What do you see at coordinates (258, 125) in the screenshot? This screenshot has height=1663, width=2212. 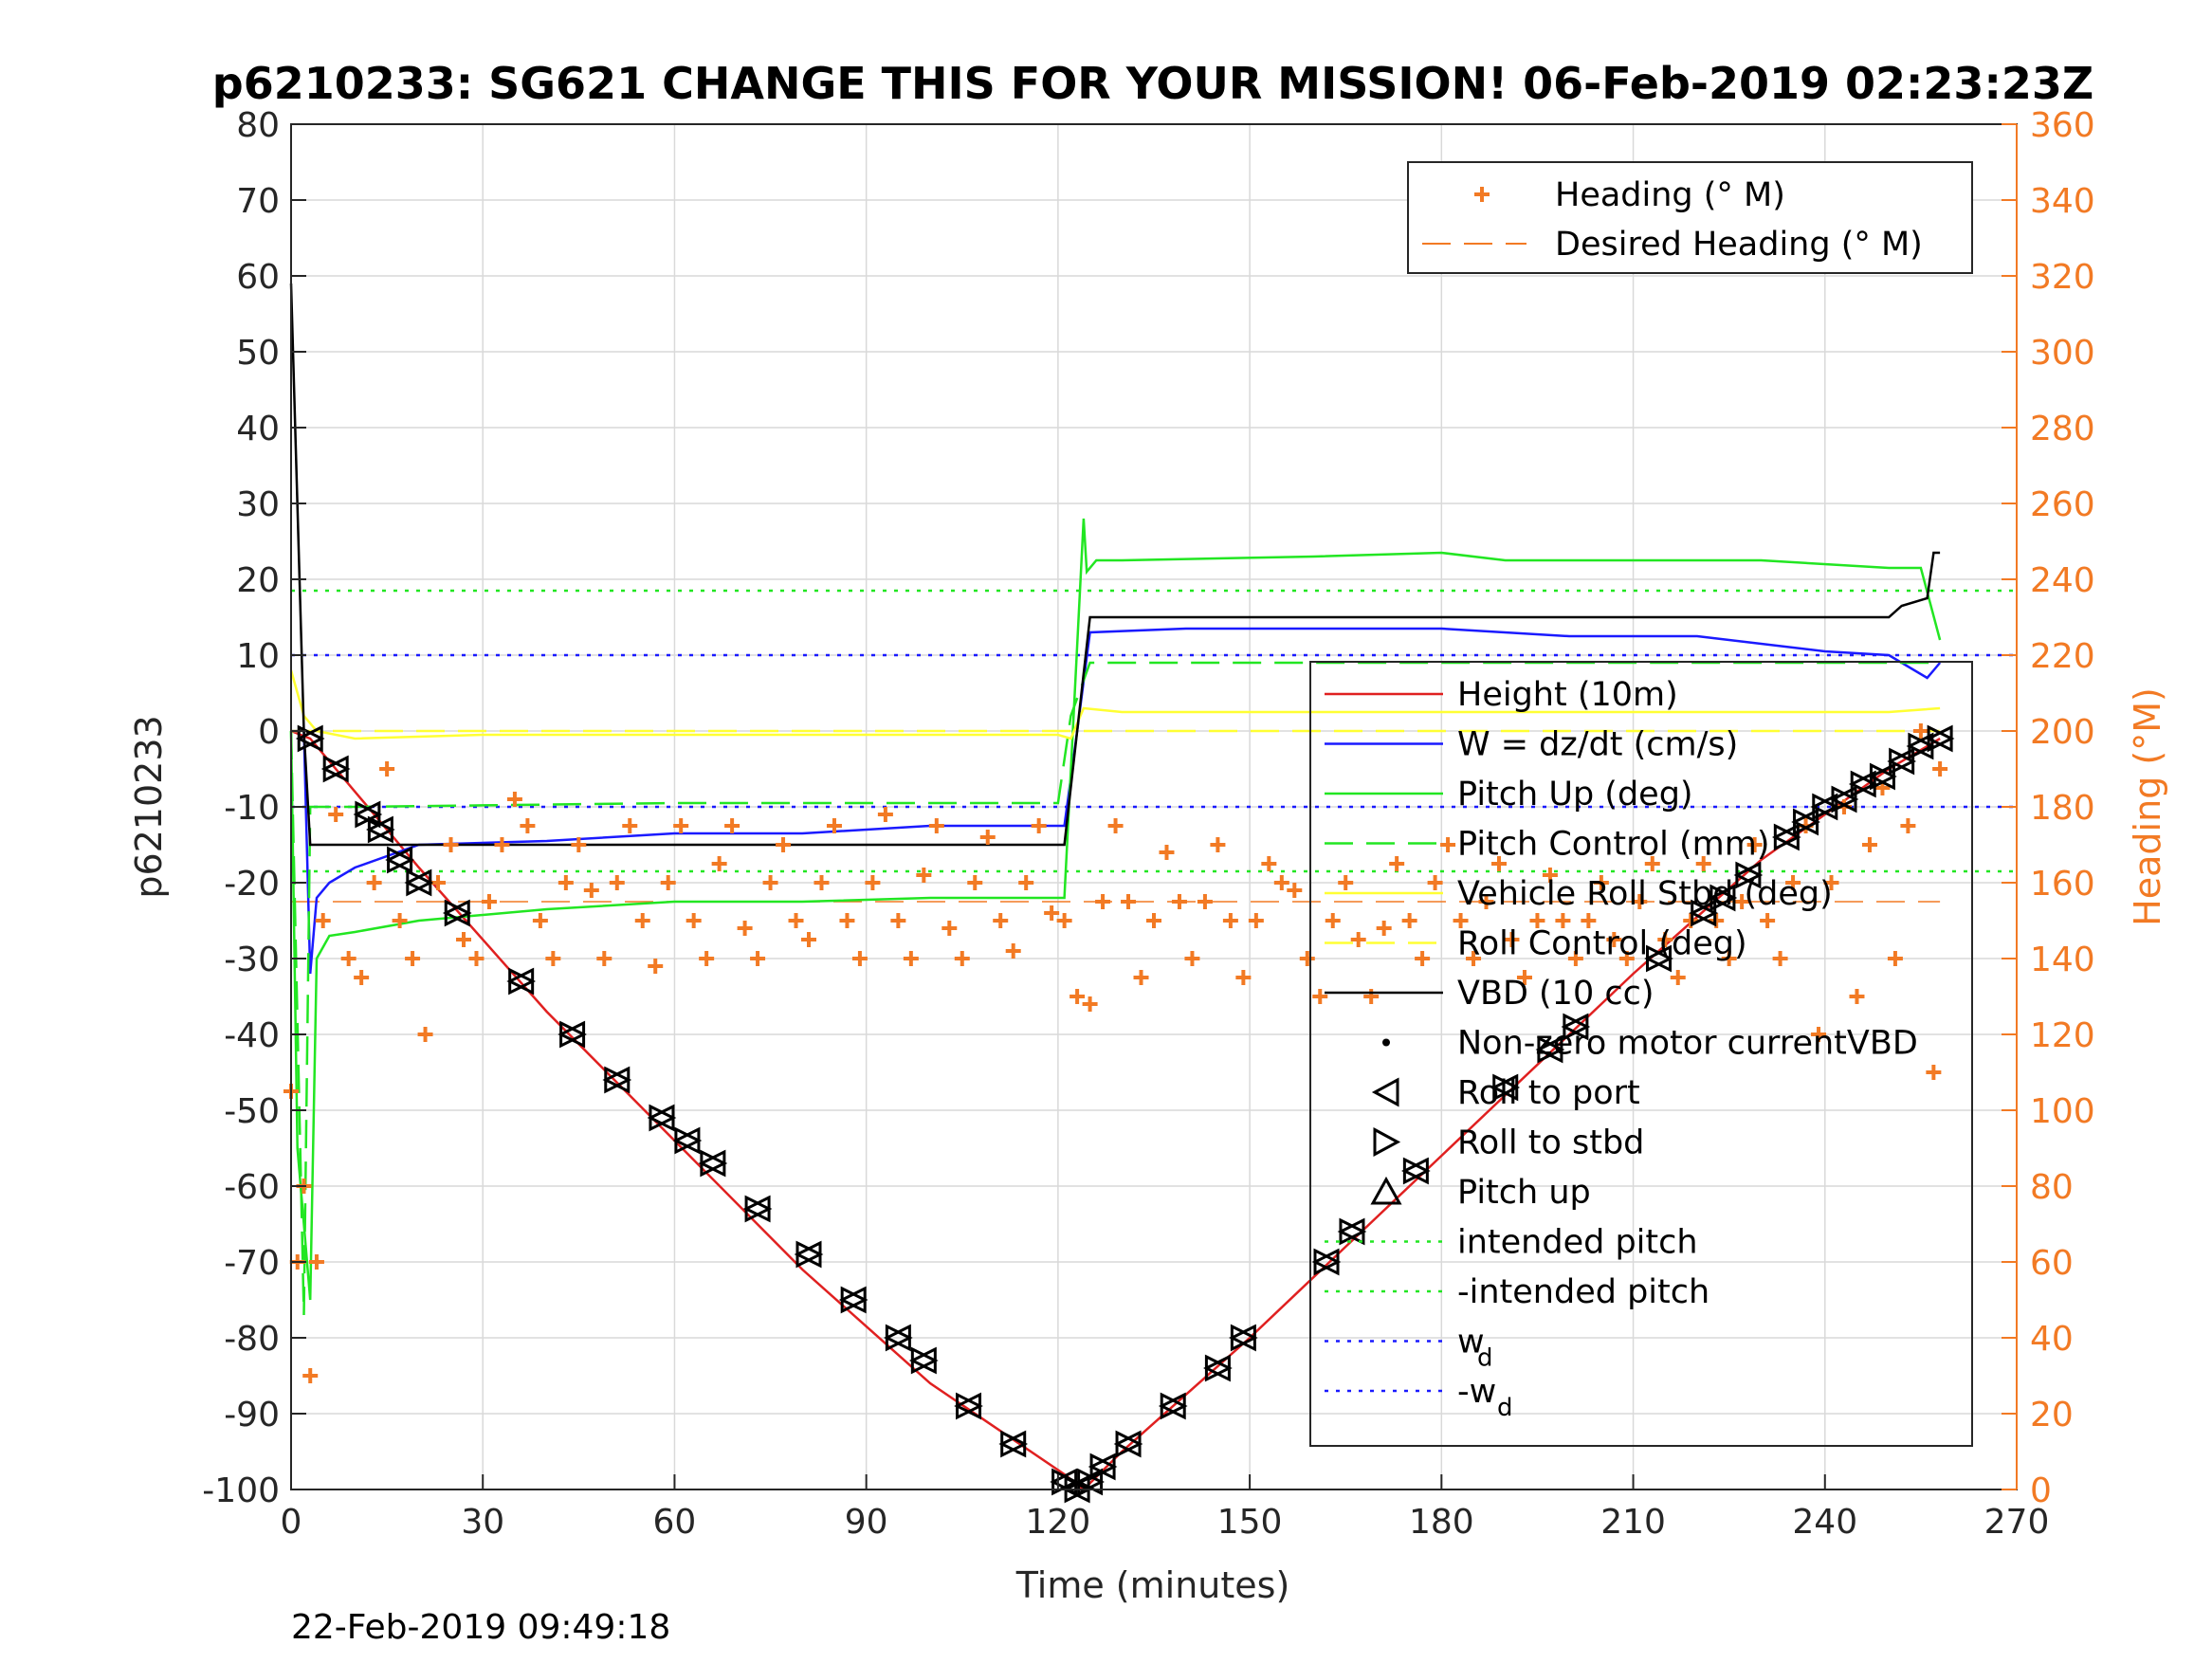 I see `y-tick-label: 80` at bounding box center [258, 125].